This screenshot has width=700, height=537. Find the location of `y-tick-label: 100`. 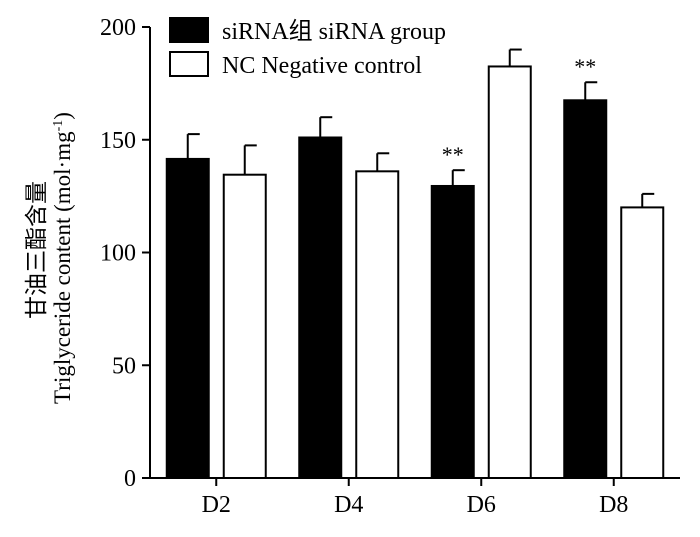

y-tick-label: 100 is located at coordinates (118, 254).